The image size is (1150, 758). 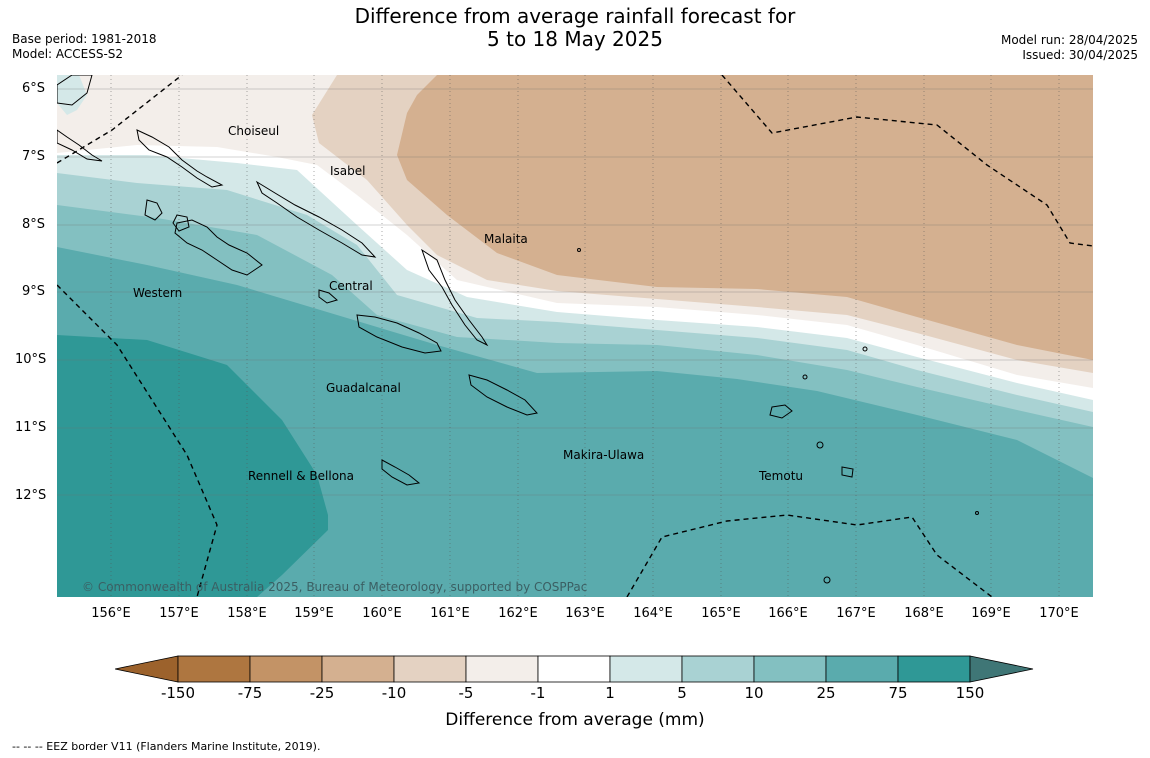 I want to click on place-label-temotu: Temotu, so click(x=781, y=476).